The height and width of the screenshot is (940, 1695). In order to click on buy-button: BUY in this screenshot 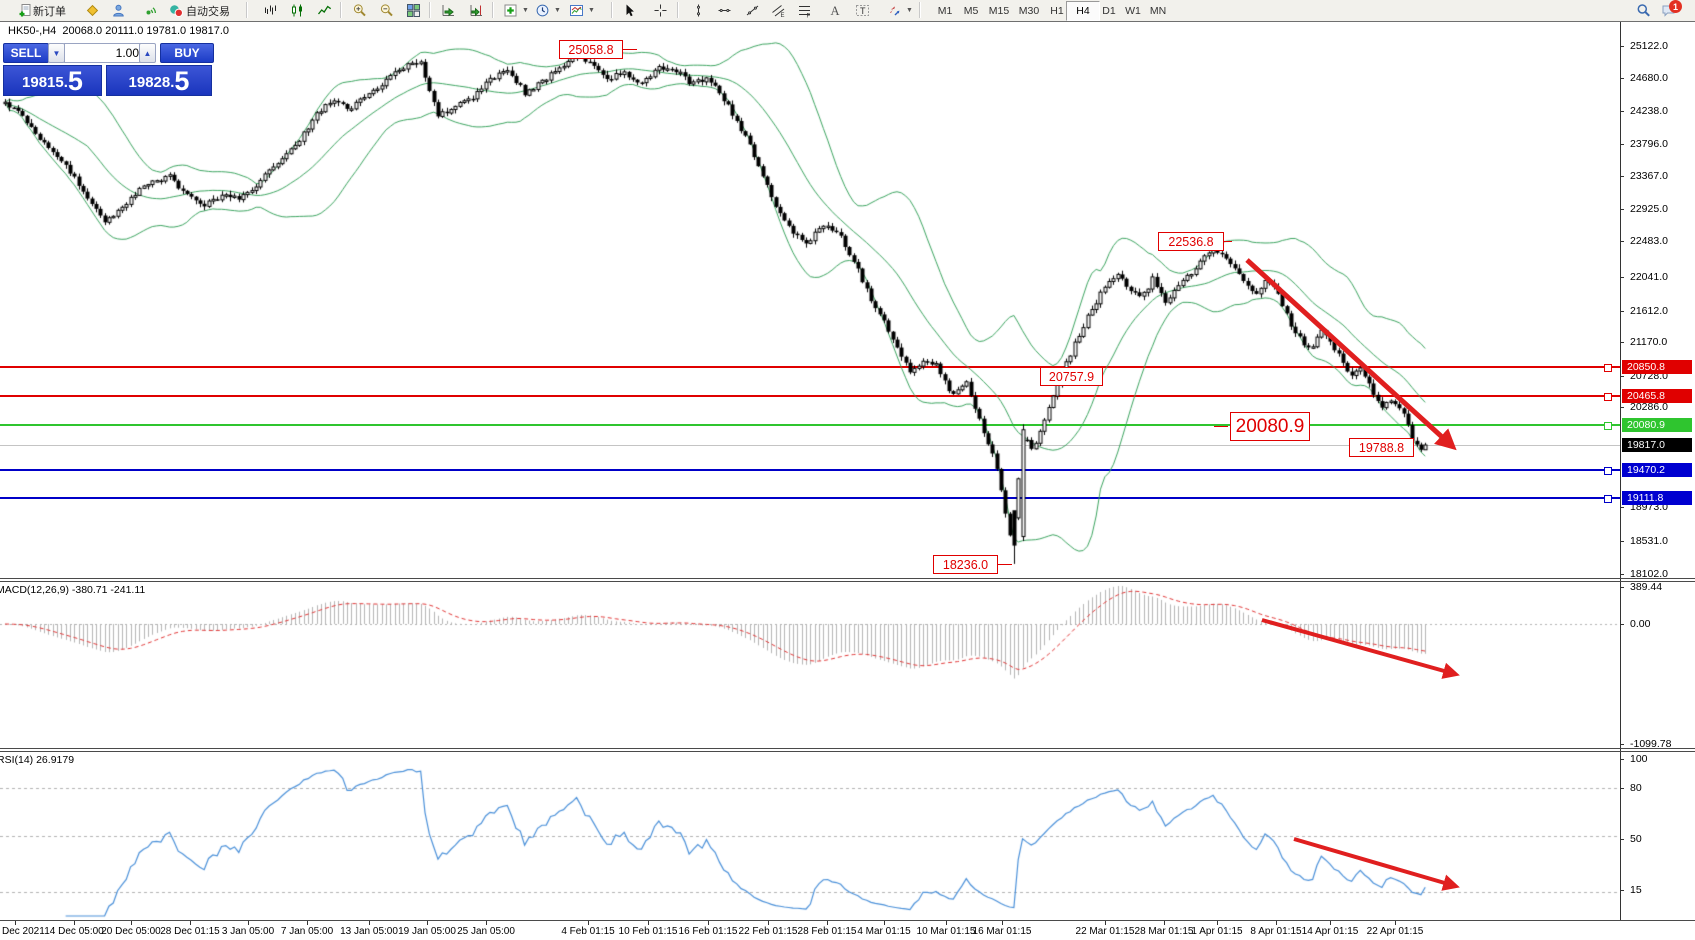, I will do `click(187, 53)`.